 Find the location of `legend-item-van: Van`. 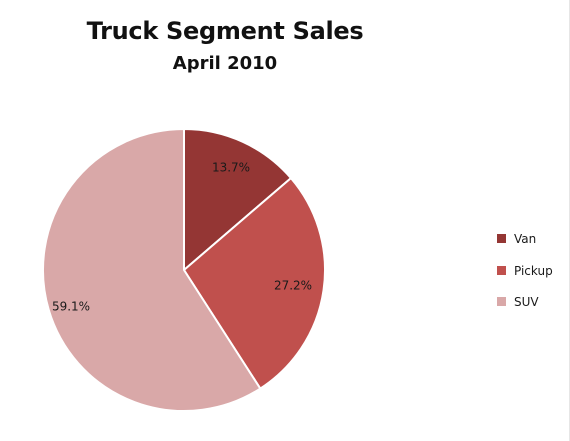

legend-item-van: Van is located at coordinates (532, 239).